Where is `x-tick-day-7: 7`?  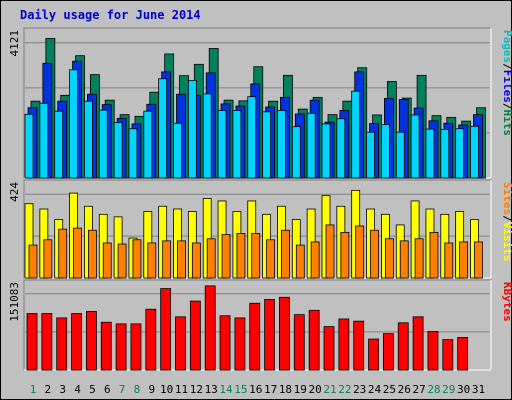
x-tick-day-7: 7 is located at coordinates (122, 389).